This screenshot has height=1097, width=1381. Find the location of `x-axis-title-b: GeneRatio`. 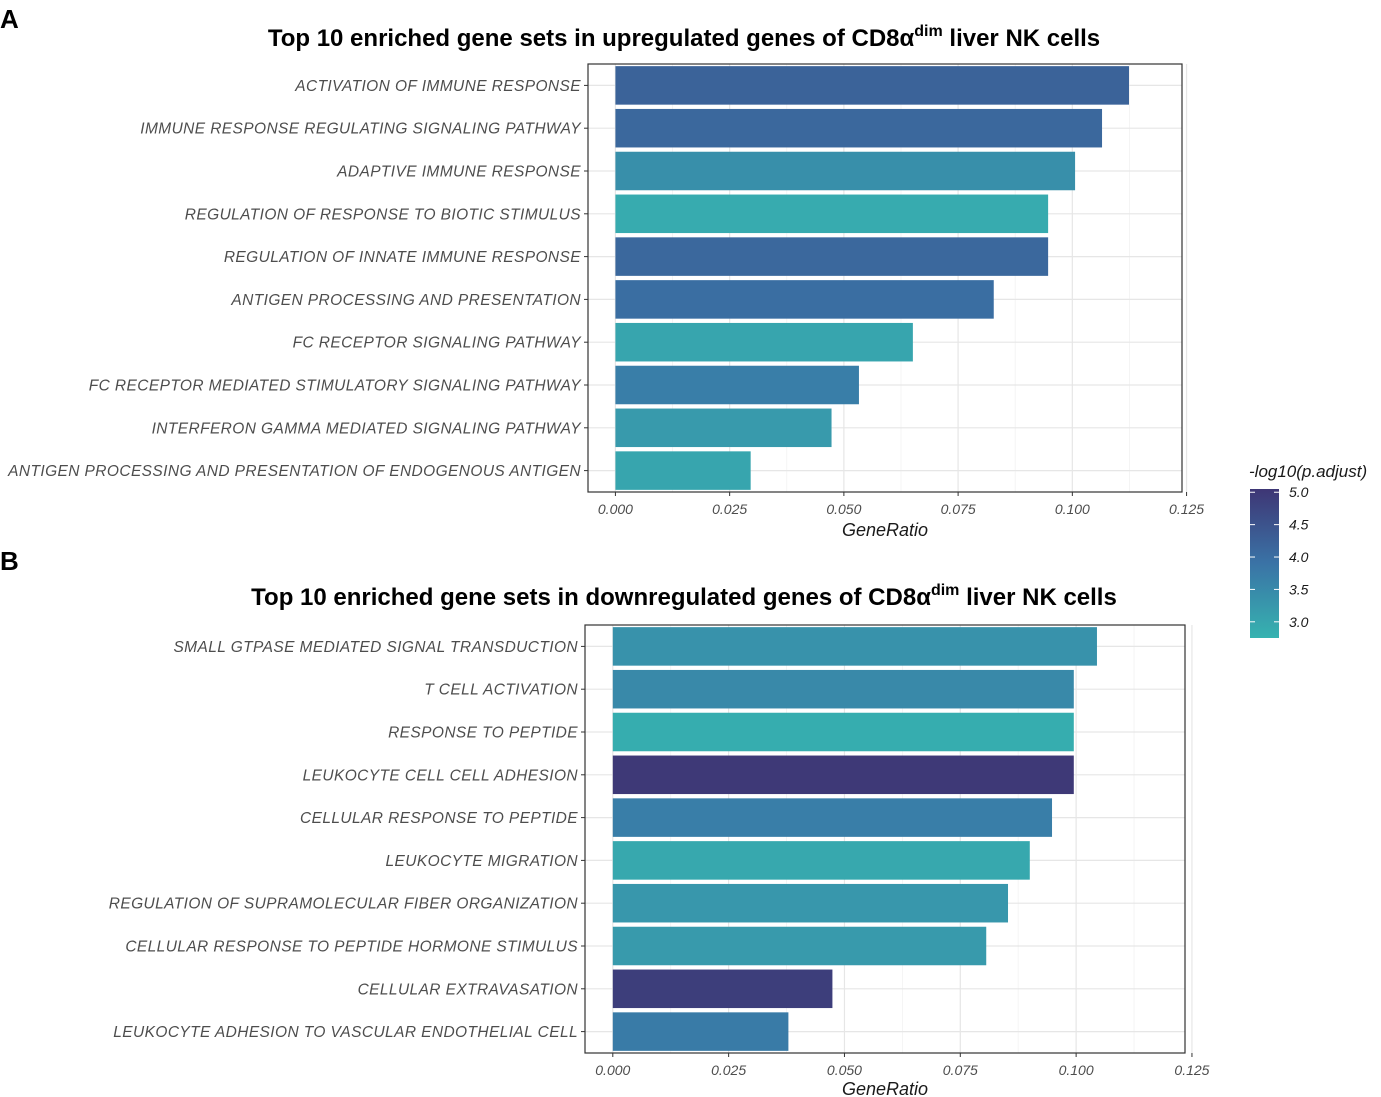

x-axis-title-b: GeneRatio is located at coordinates (885, 1088).